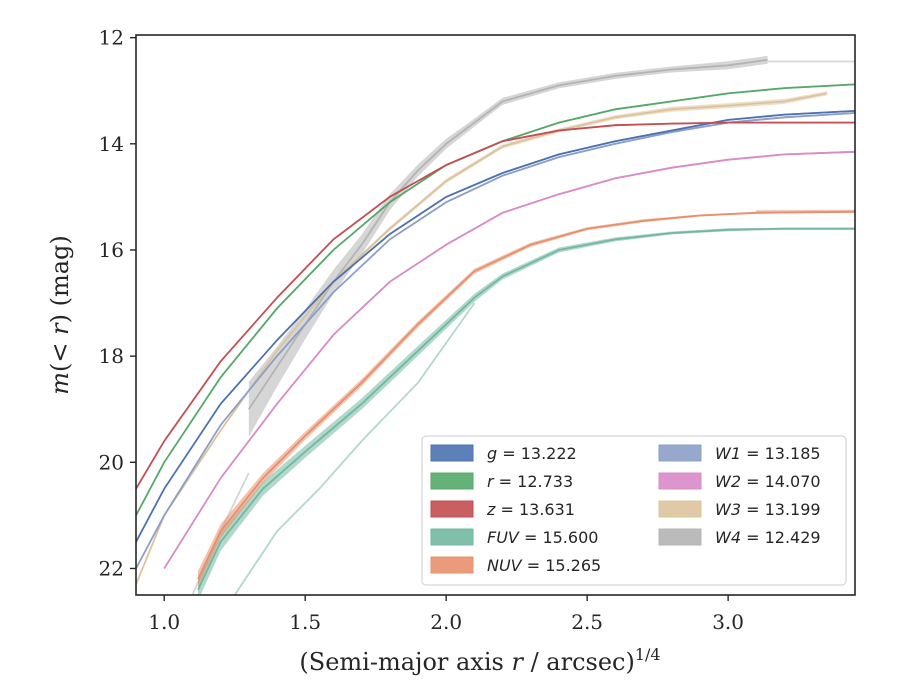 The height and width of the screenshot is (700, 900). Describe the element at coordinates (452, 565) in the screenshot. I see `legend-swatch-NUV` at that location.